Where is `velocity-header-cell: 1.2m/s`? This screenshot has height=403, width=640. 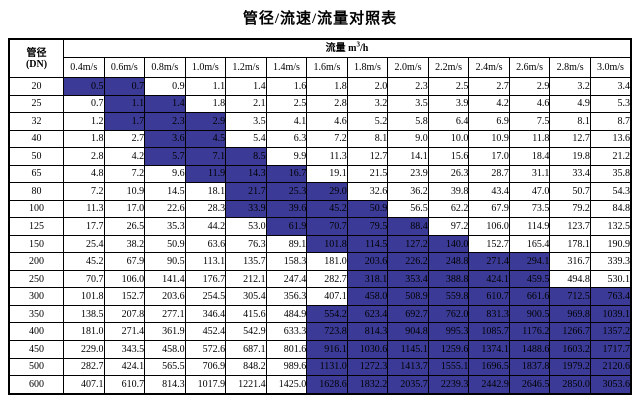 velocity-header-cell: 1.2m/s is located at coordinates (246, 67).